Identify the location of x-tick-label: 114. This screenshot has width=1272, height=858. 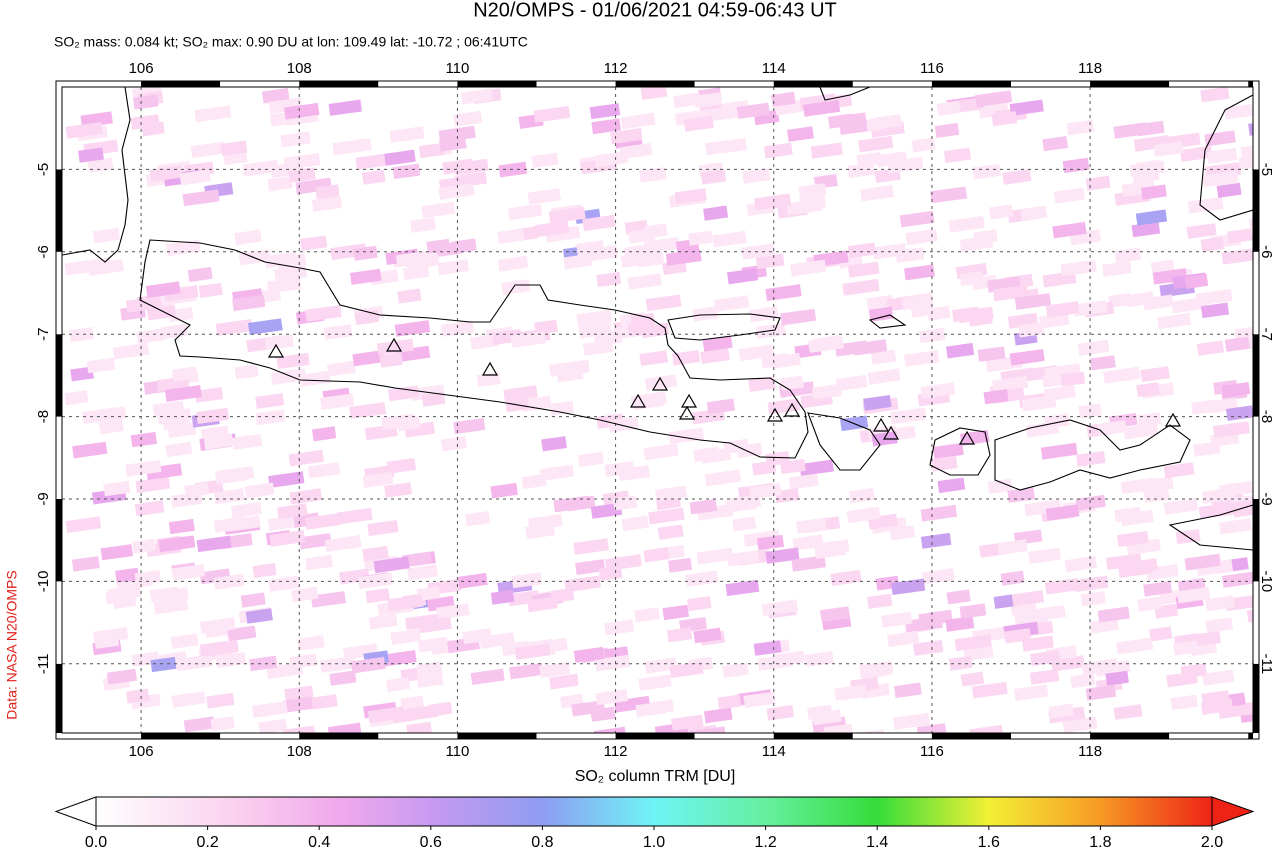
(774, 751).